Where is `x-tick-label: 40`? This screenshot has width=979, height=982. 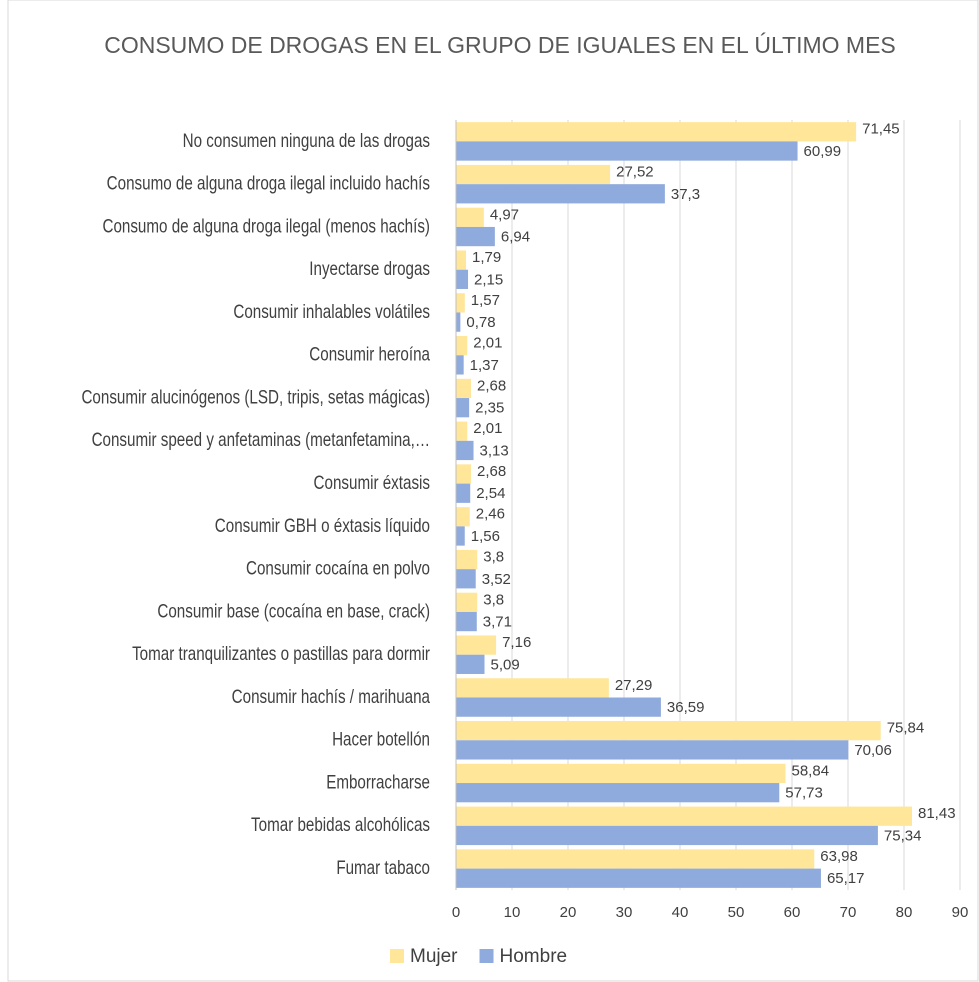
x-tick-label: 40 is located at coordinates (680, 912).